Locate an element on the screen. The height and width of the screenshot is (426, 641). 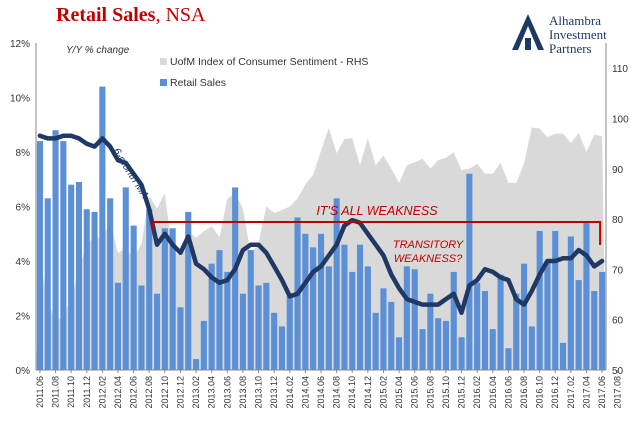
logo-line-2: Investment is located at coordinates (578, 34).